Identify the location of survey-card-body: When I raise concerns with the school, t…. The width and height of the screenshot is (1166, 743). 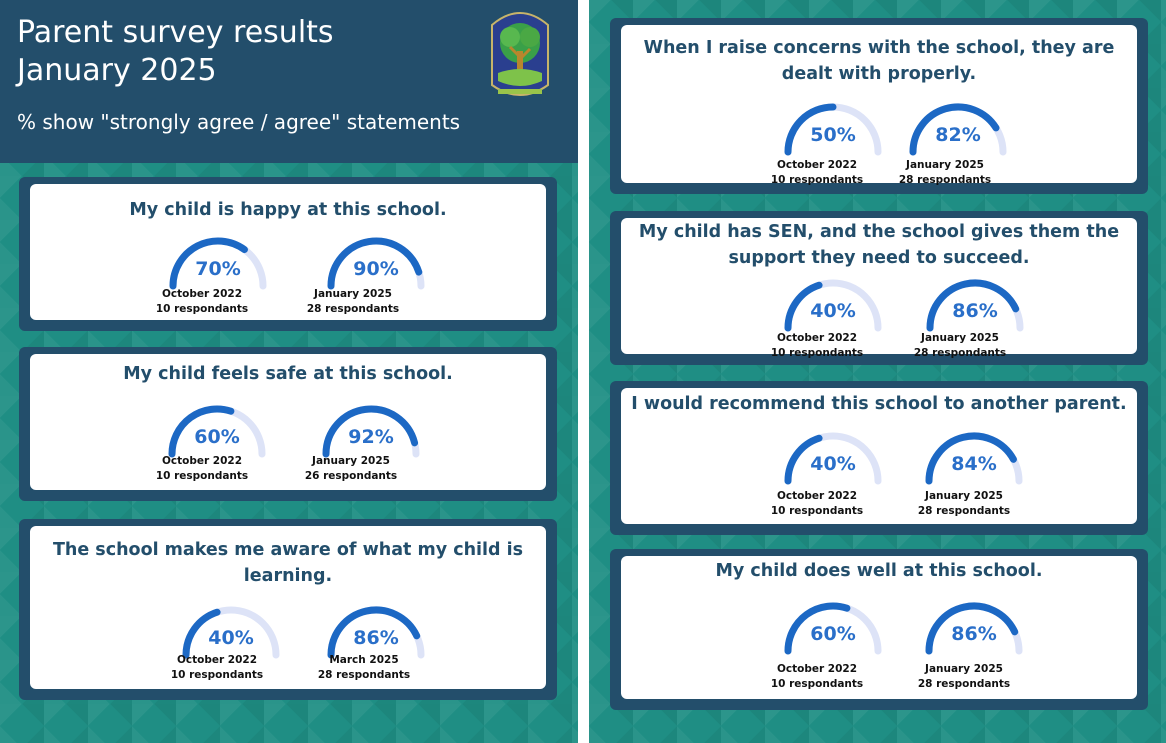
(879, 105).